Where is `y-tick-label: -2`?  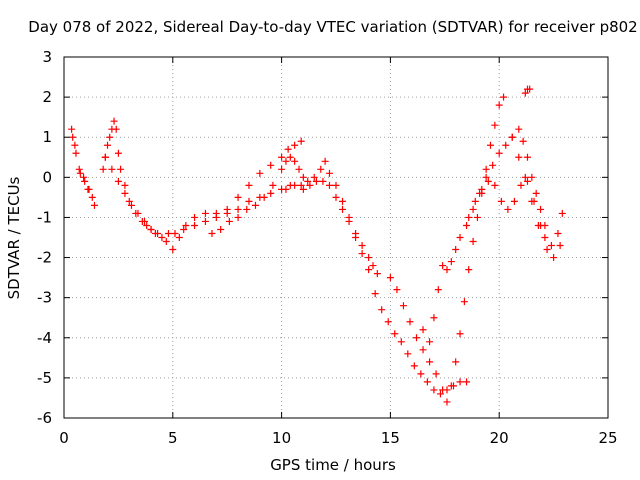
y-tick-label: -2 is located at coordinates (44, 258).